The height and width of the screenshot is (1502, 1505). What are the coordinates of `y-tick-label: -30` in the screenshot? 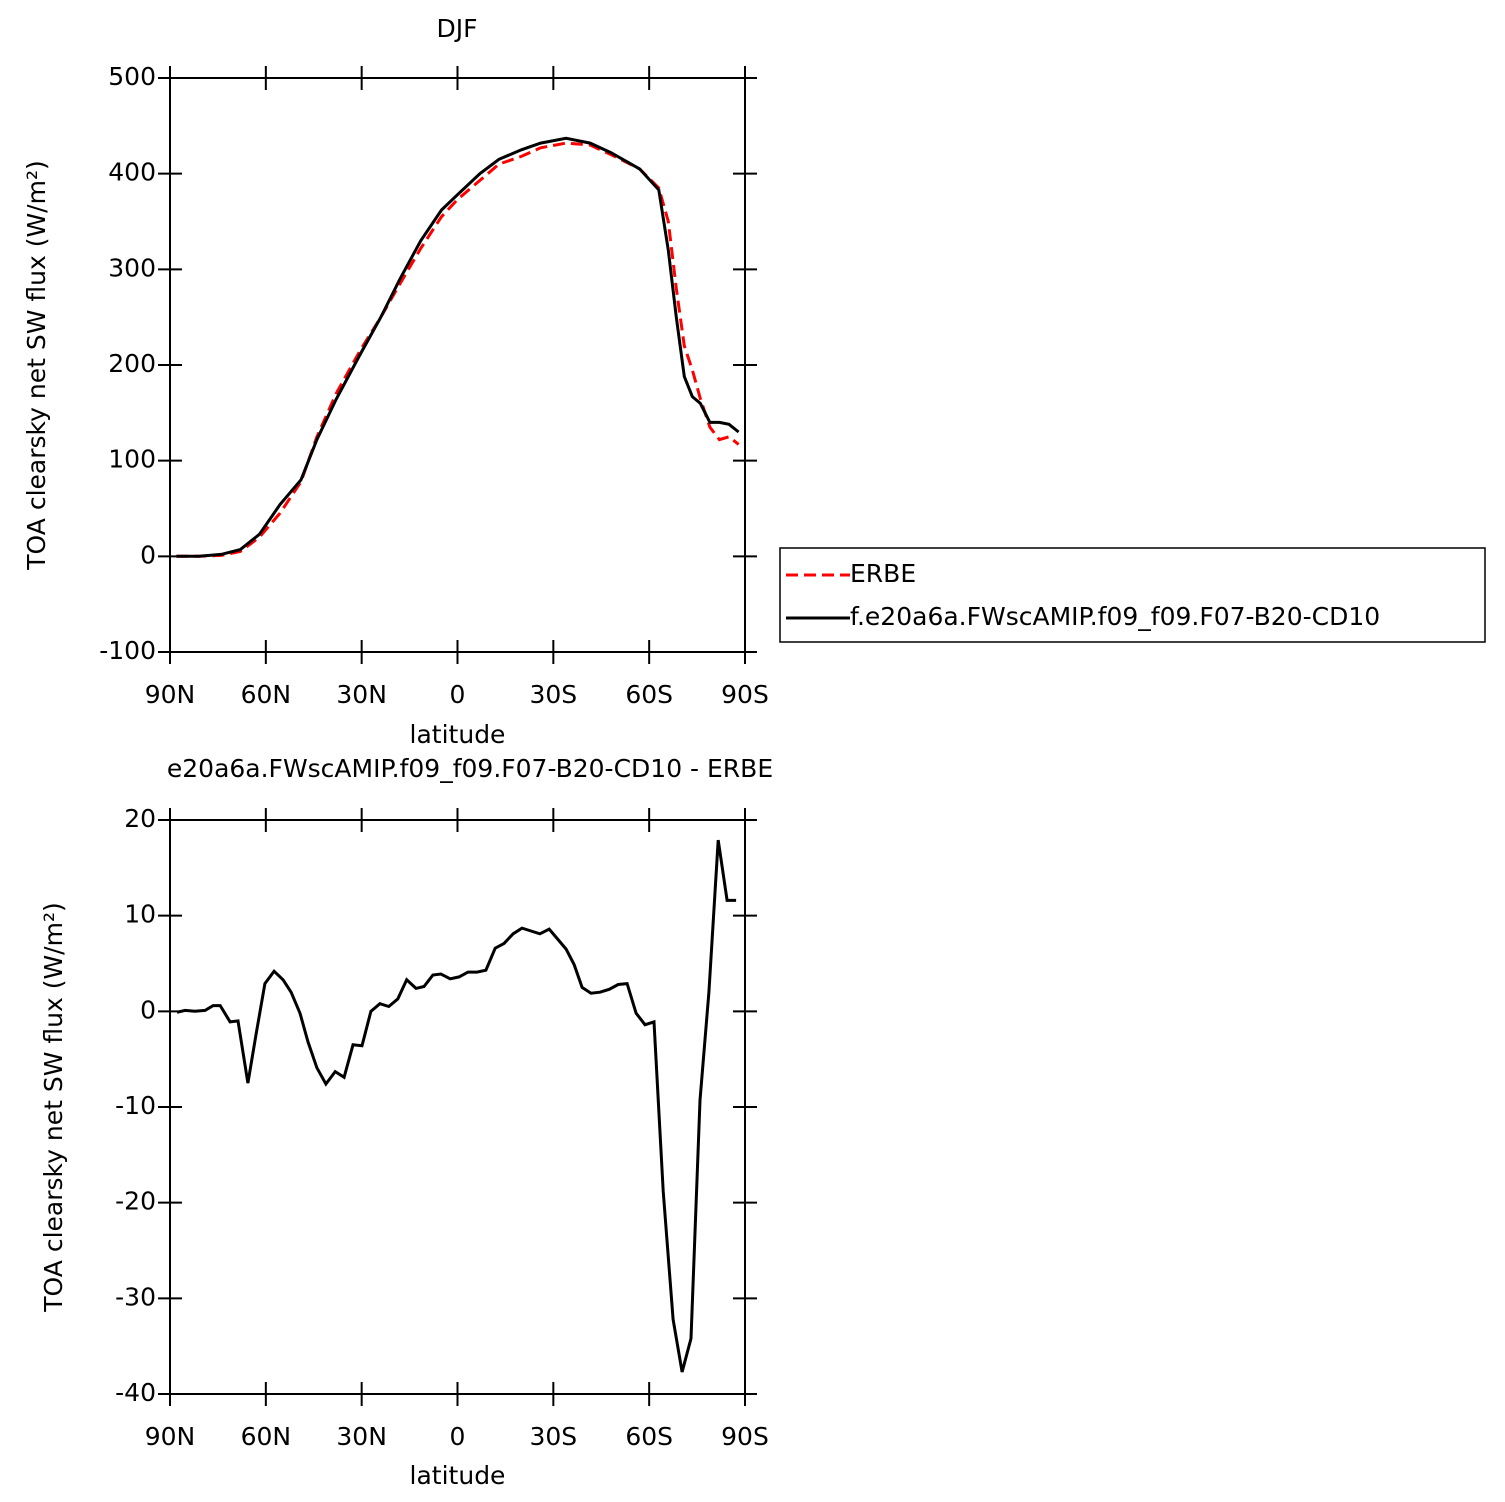 It's located at (135, 1296).